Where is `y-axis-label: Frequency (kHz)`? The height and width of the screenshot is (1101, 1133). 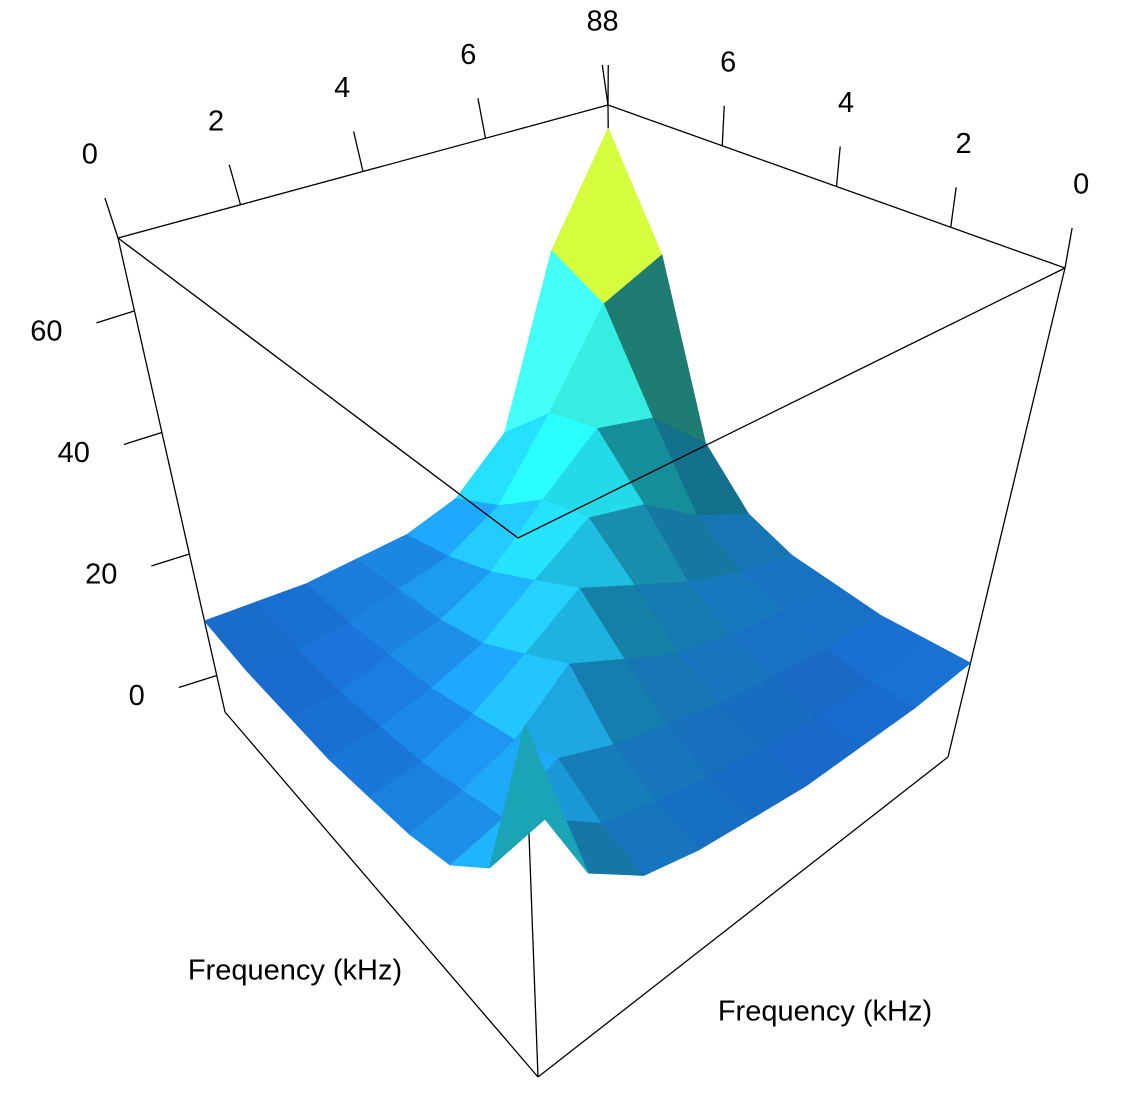
y-axis-label: Frequency (kHz) is located at coordinates (825, 1012).